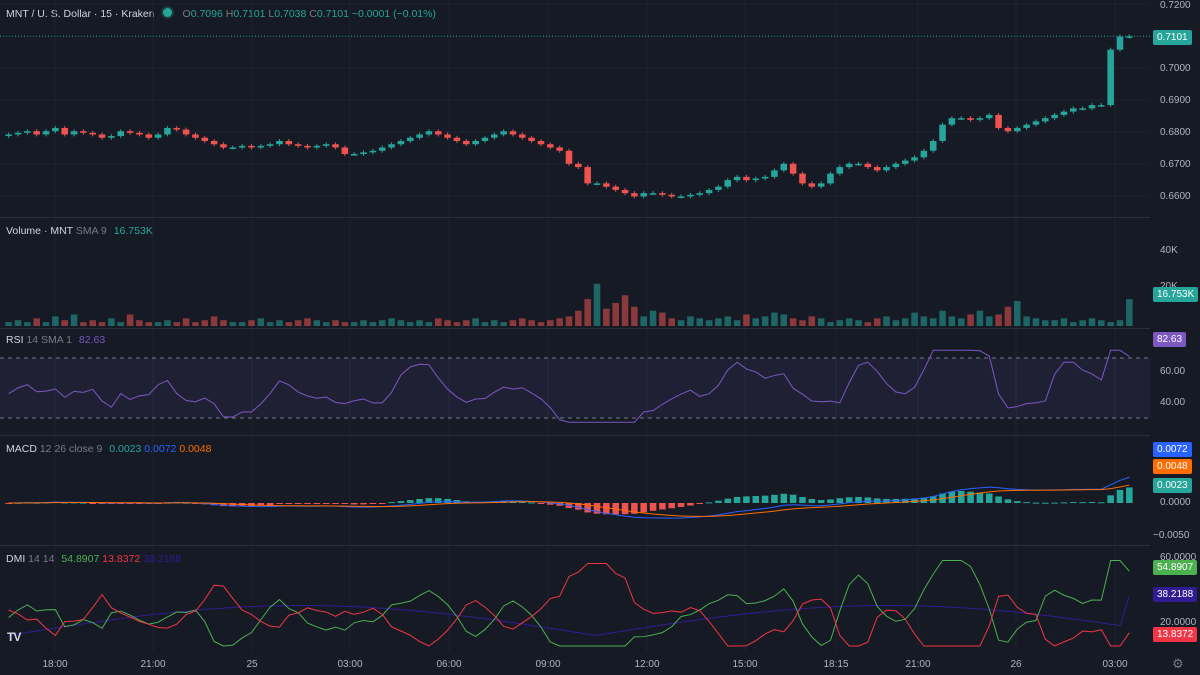 The height and width of the screenshot is (675, 1200). I want to click on high-value: 0.7101, so click(249, 14).